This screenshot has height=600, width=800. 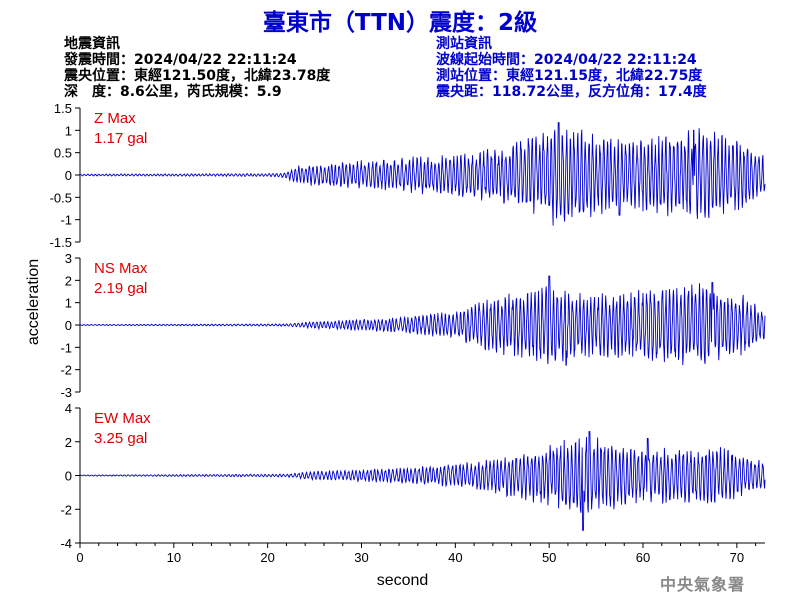 What do you see at coordinates (79, 557) in the screenshot?
I see `x-tick-label: 0` at bounding box center [79, 557].